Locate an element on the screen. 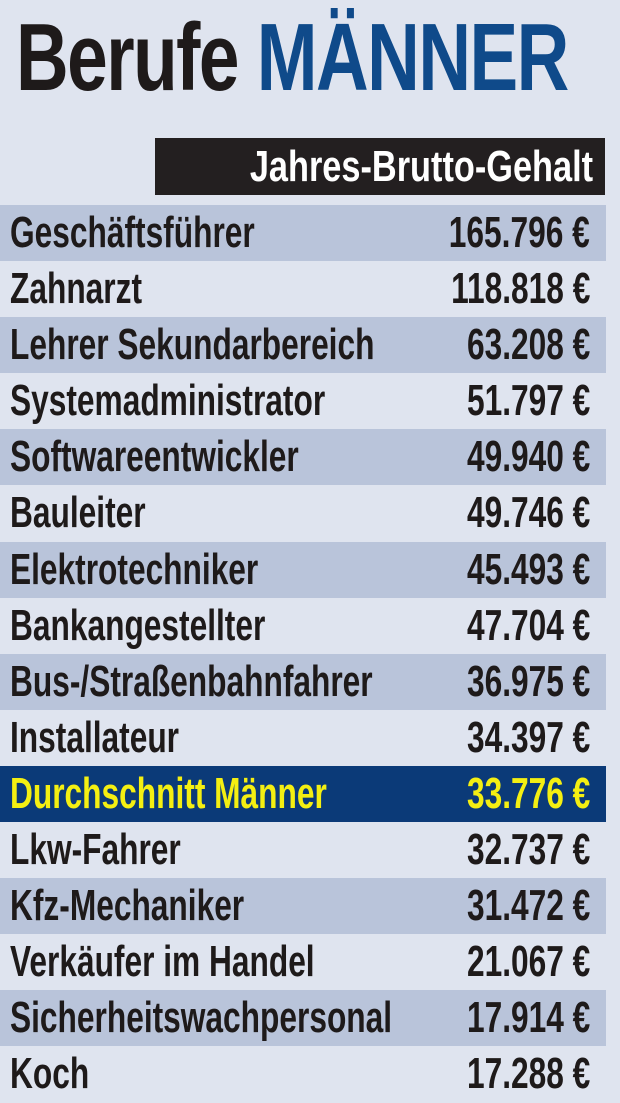 This screenshot has width=620, height=1103. row-value: 47.704 € is located at coordinates (528, 625).